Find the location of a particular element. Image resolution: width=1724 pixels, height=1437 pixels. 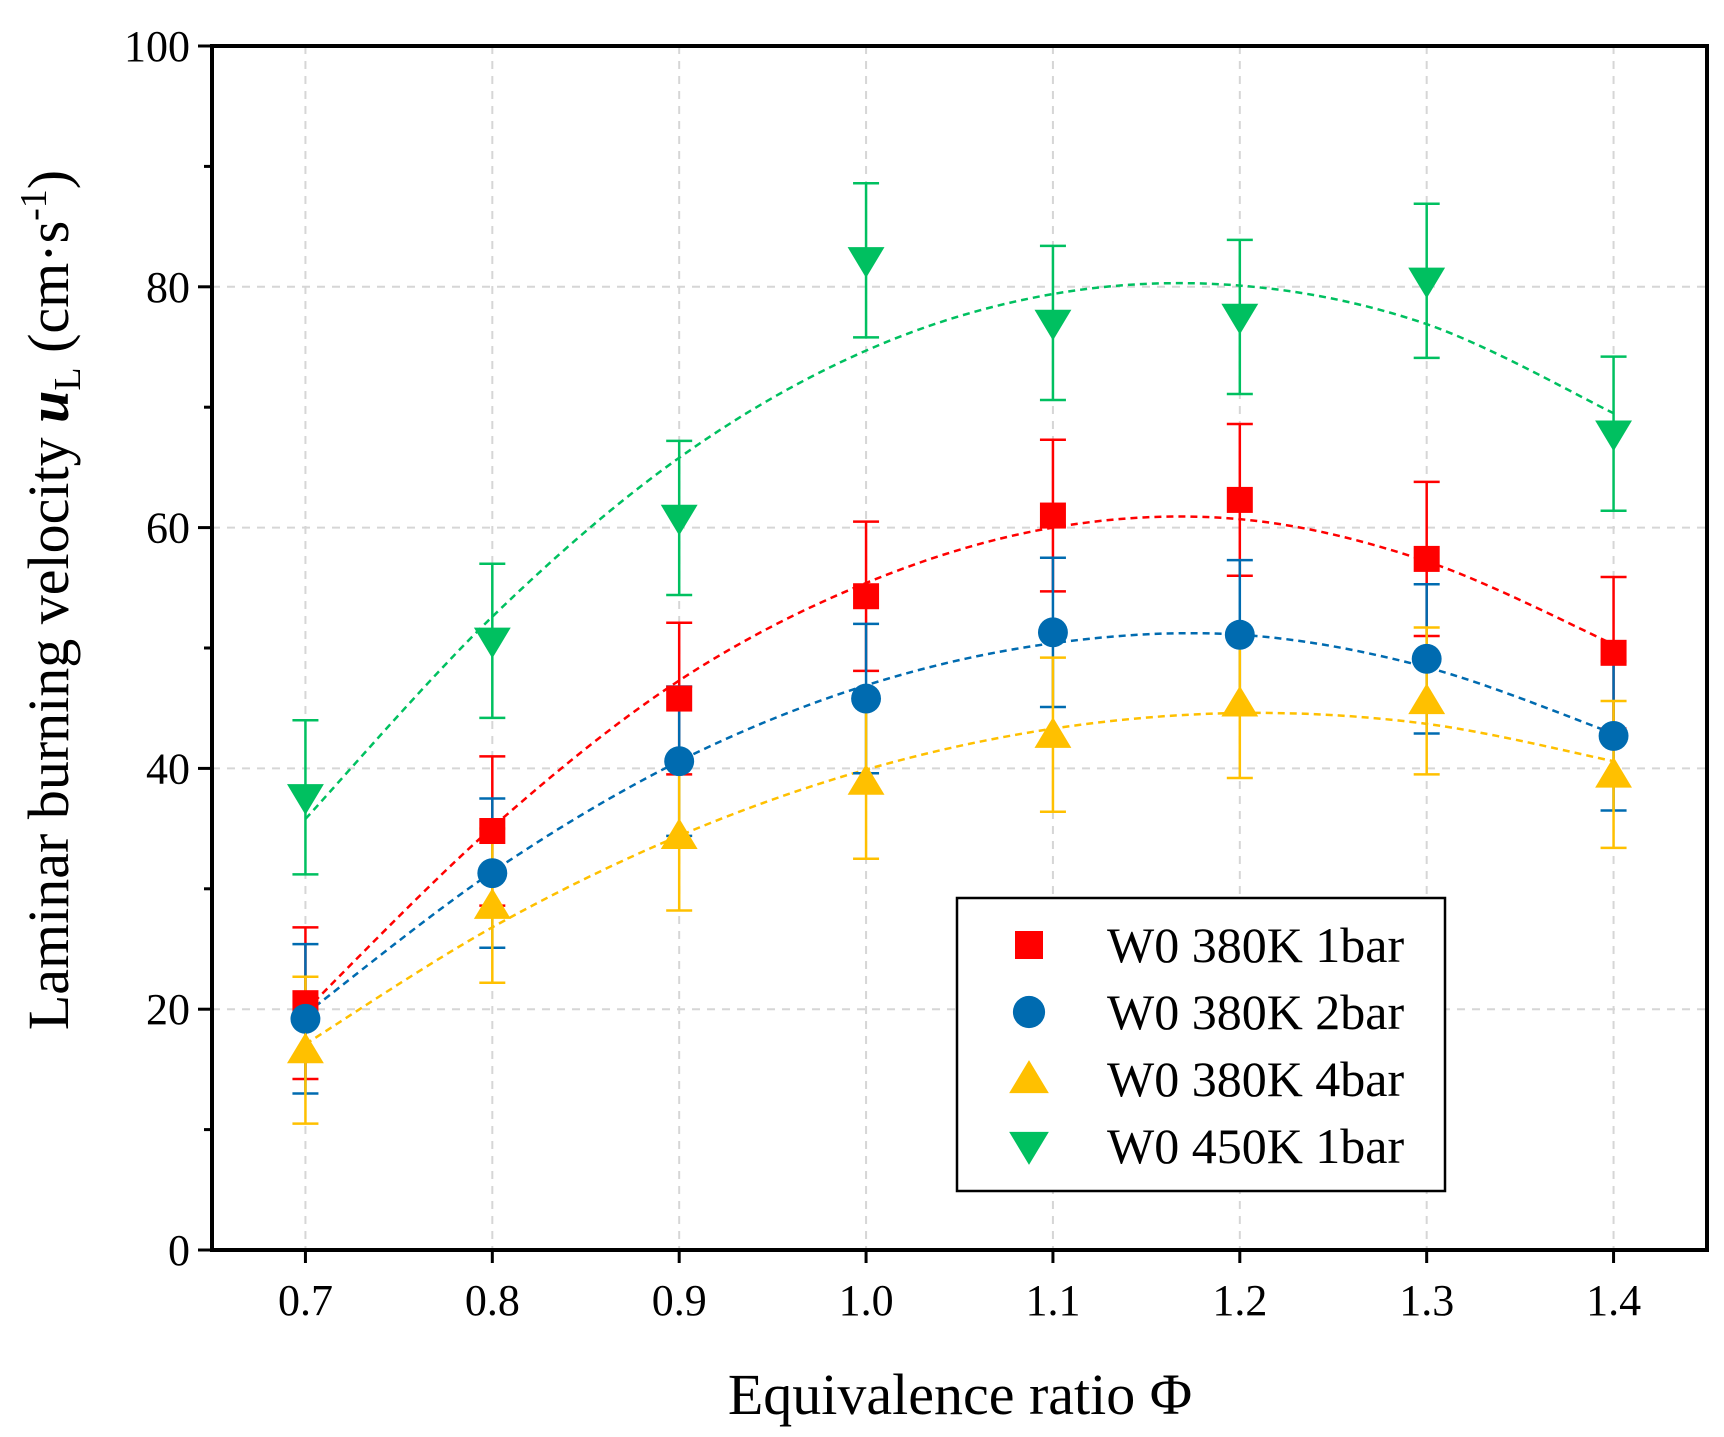

legend-label: W0 450K 1bar is located at coordinates (1255, 1146).